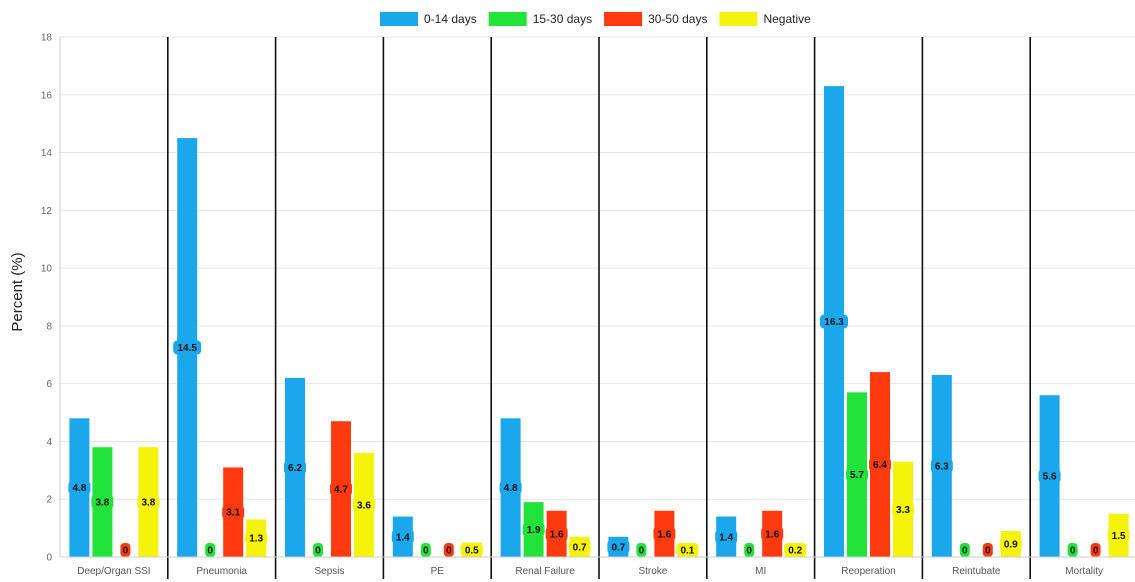  Describe the element at coordinates (49, 326) in the screenshot. I see `y-tick-label: 8` at that location.